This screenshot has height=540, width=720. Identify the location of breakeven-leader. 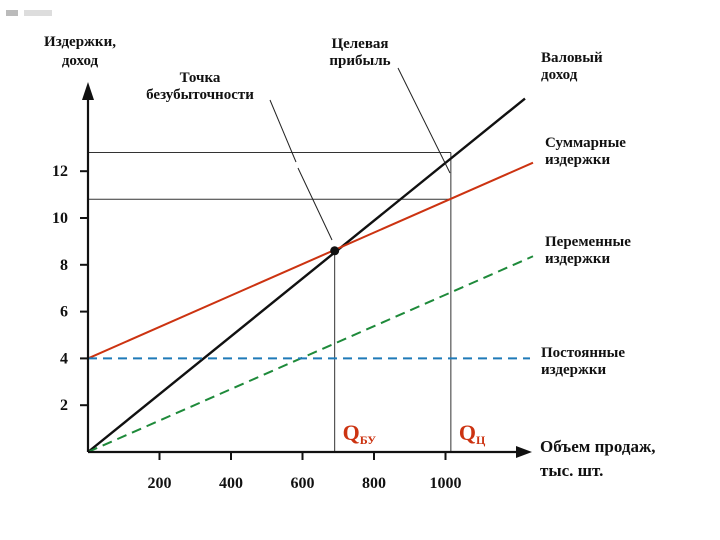
(315, 204).